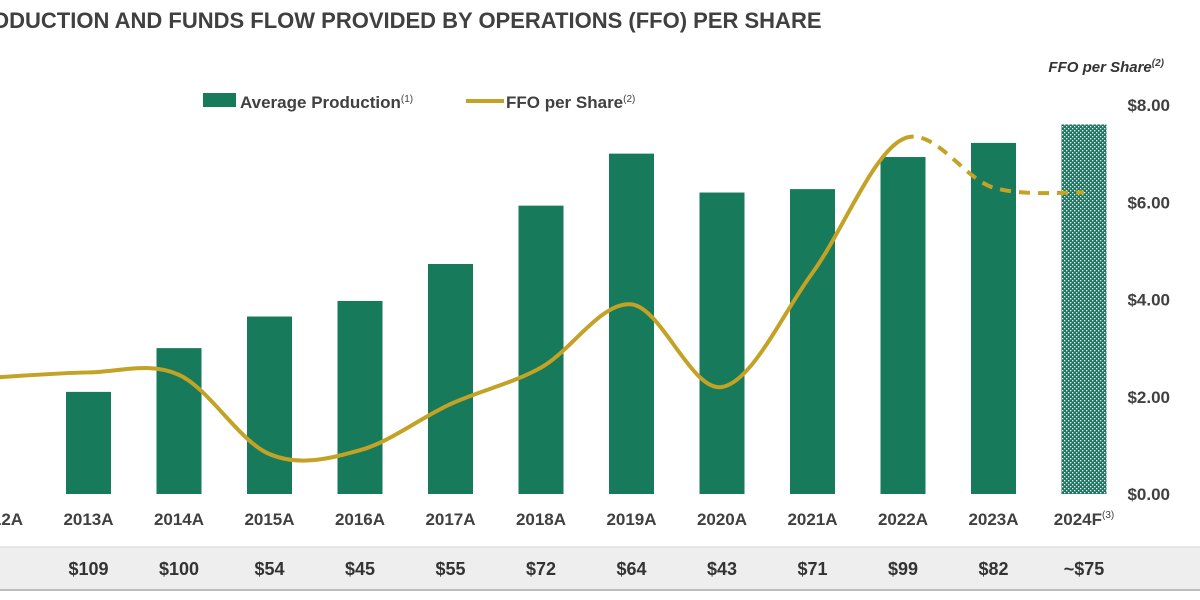  I want to click on price-value: $43, so click(722, 569).